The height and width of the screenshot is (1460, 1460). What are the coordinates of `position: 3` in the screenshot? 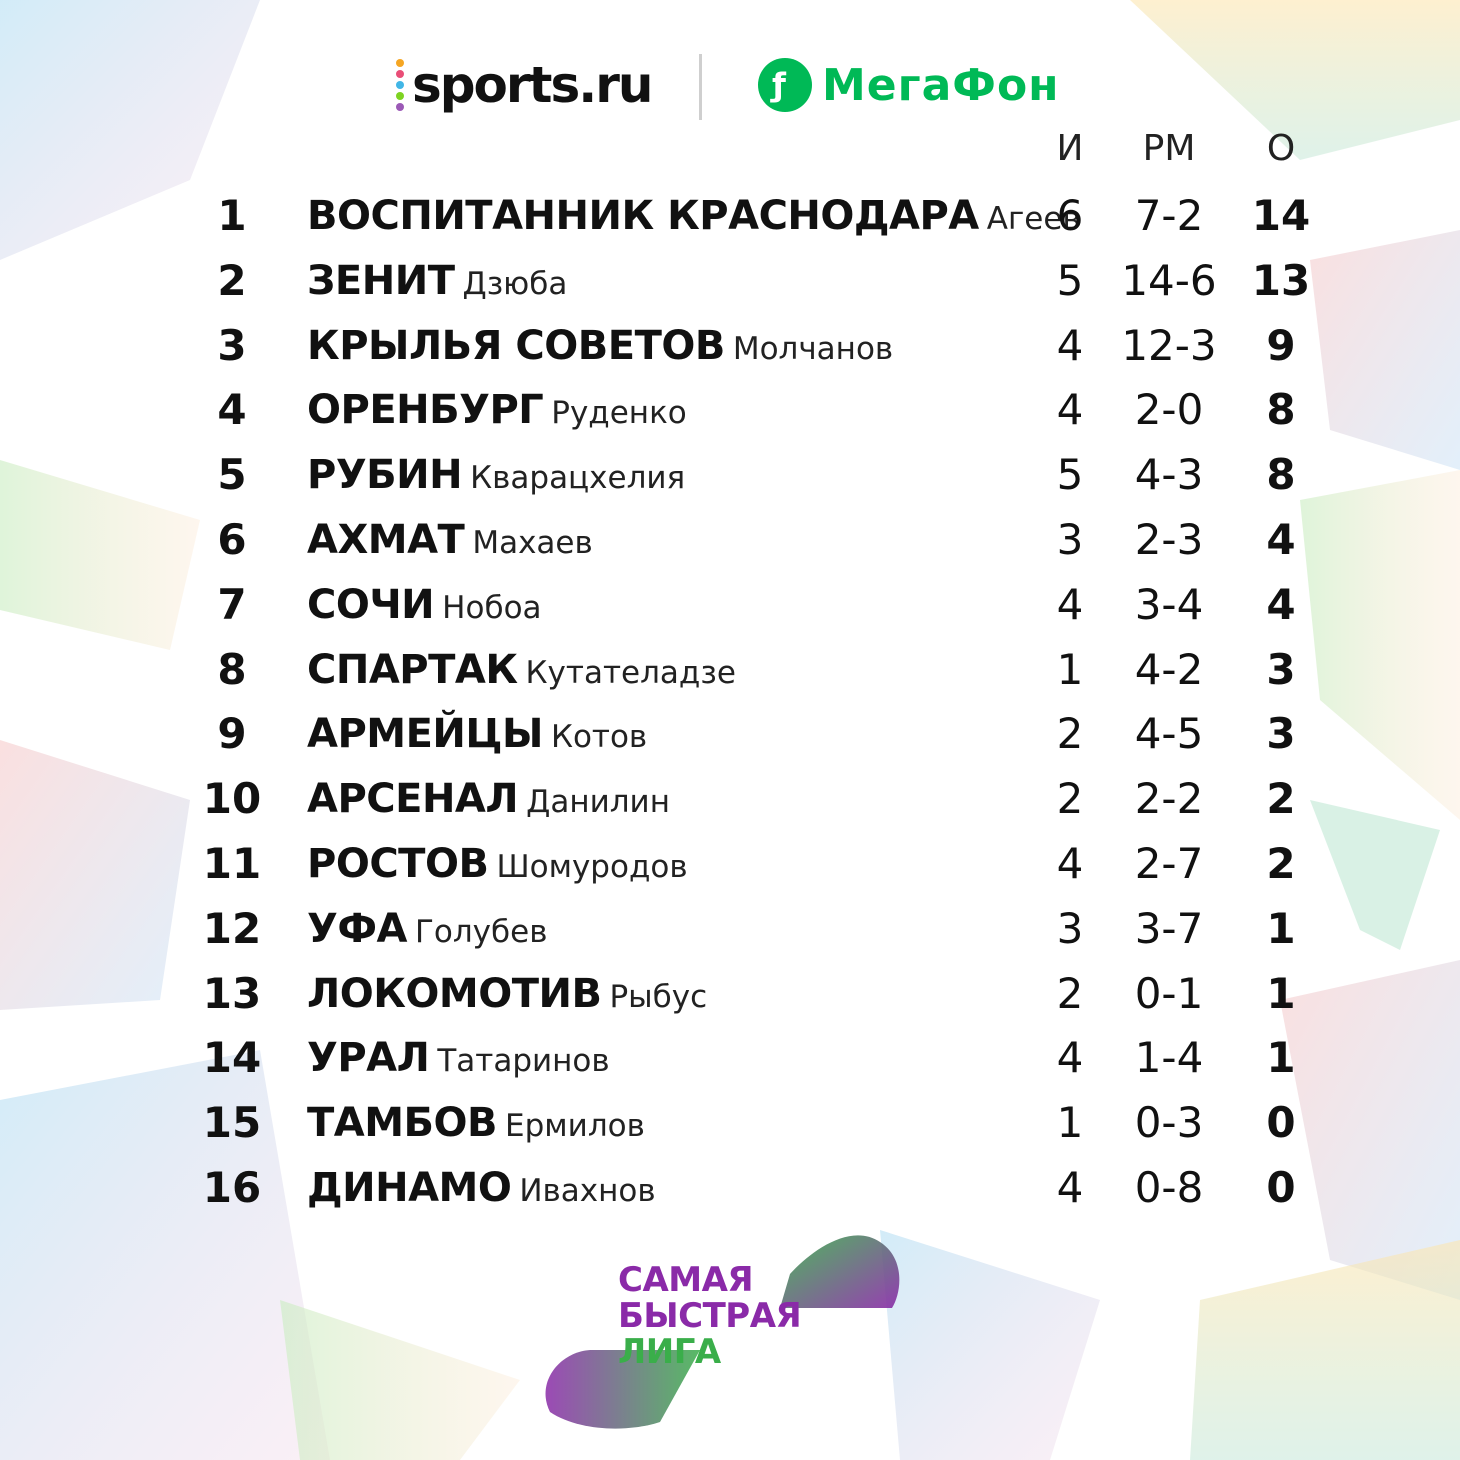 It's located at (232, 345).